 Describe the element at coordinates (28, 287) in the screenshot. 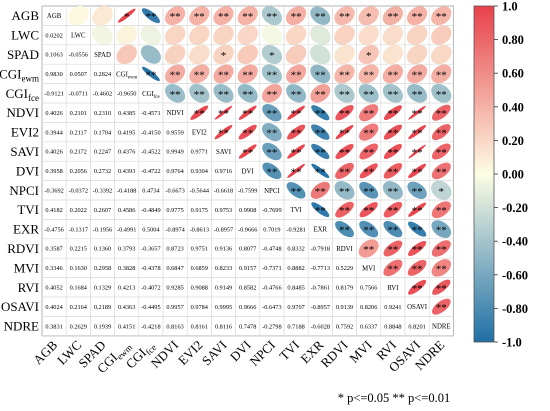

I see `row-label: RVI` at that location.